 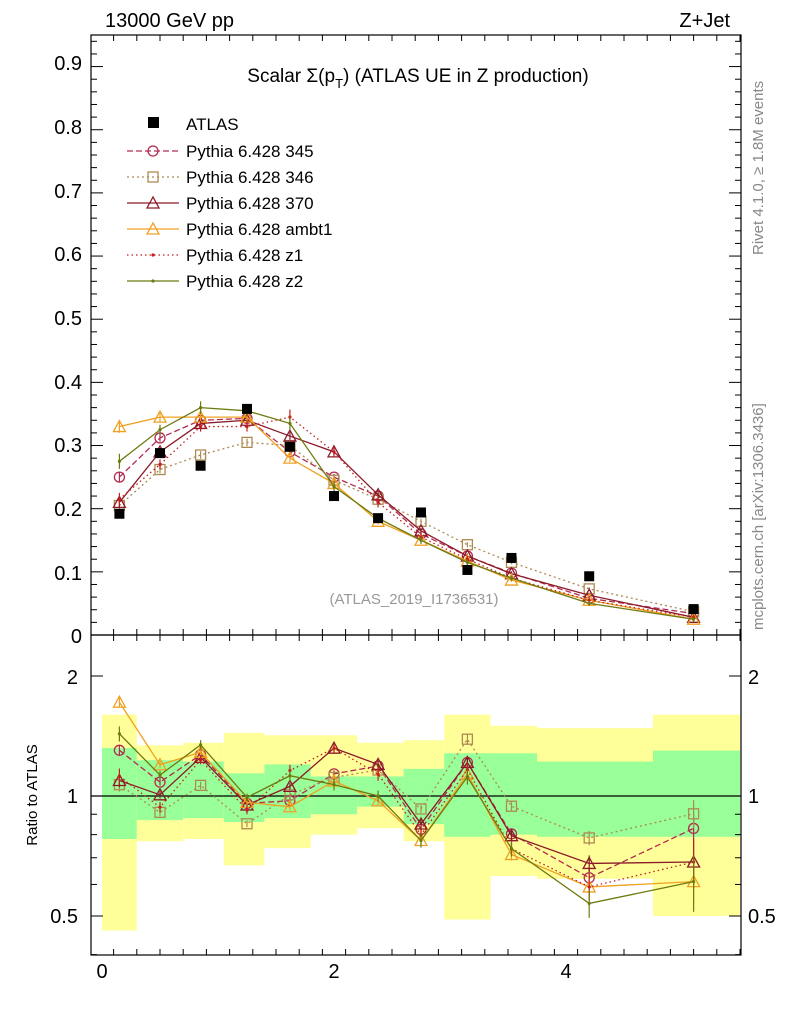 What do you see at coordinates (68, 350) in the screenshot?
I see `main-y-tick-labels: 0.9 0.8 0.7 0.6 0.5 0.4 0.3 0.2 0.1 0` at bounding box center [68, 350].